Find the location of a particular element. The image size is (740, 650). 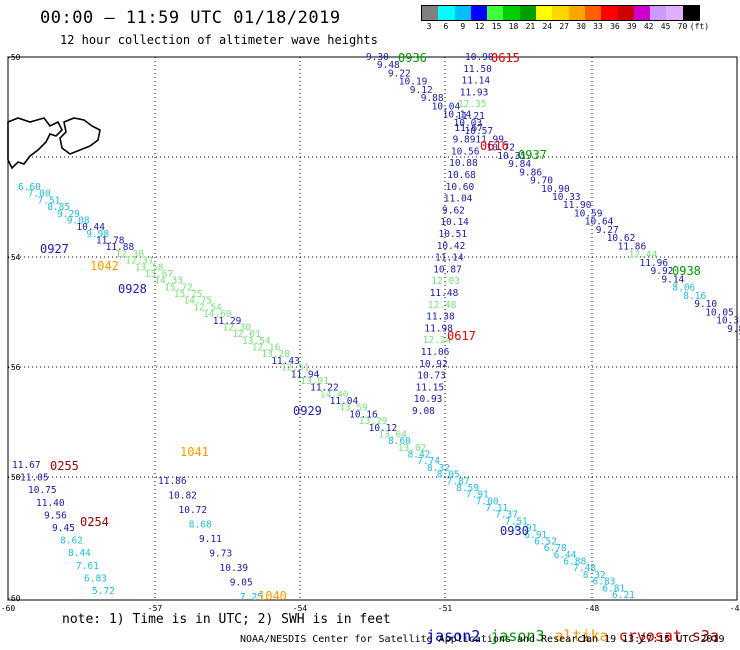

wave-height-reading: 11.05 is located at coordinates (34, 478).